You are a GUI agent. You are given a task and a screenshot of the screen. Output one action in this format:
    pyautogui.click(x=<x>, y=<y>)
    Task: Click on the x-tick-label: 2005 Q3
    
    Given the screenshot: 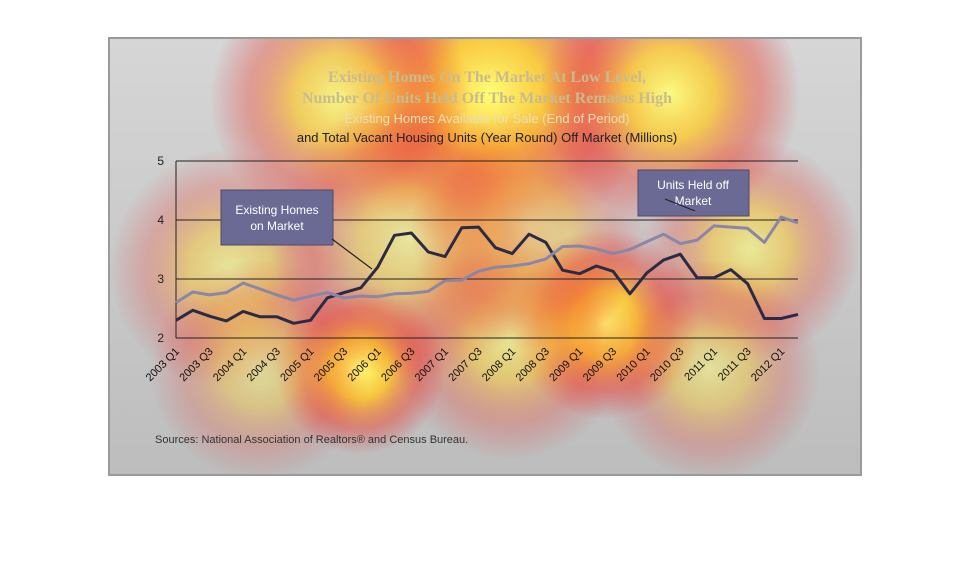 What is the action you would take?
    pyautogui.click(x=331, y=365)
    